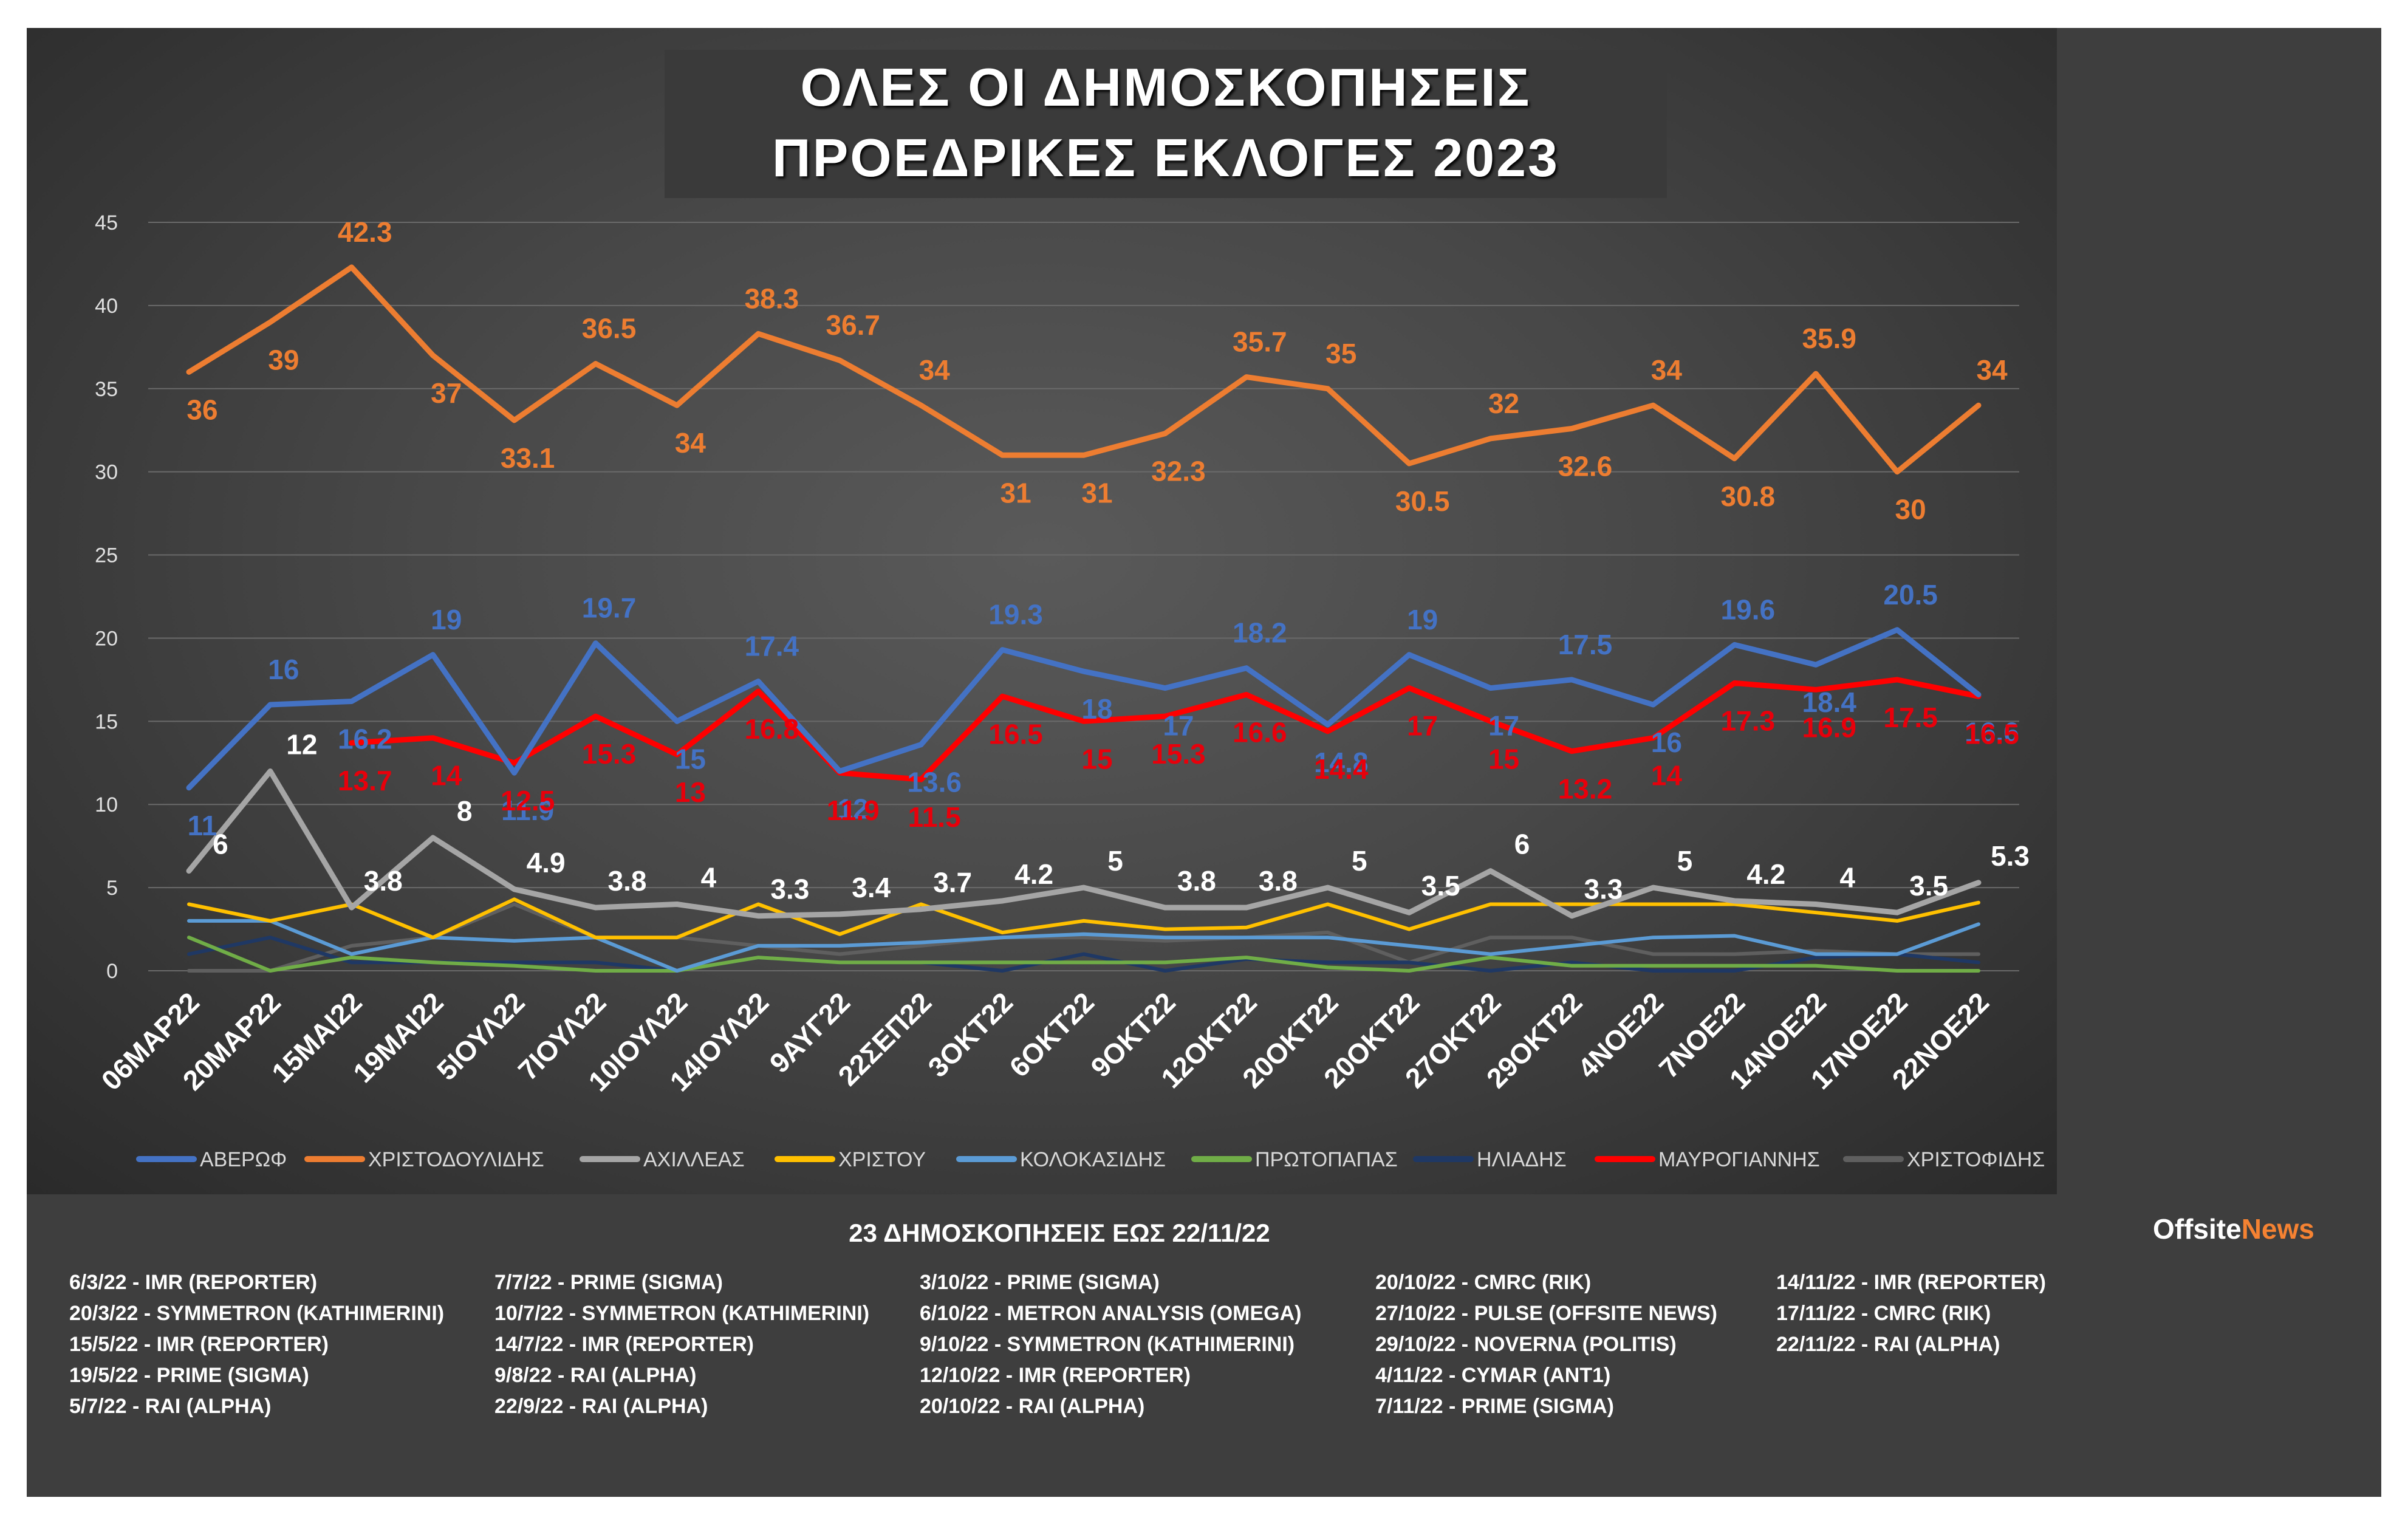 The height and width of the screenshot is (1526, 2408). Describe the element at coordinates (528, 458) in the screenshot. I see `data-label: 33.1` at that location.